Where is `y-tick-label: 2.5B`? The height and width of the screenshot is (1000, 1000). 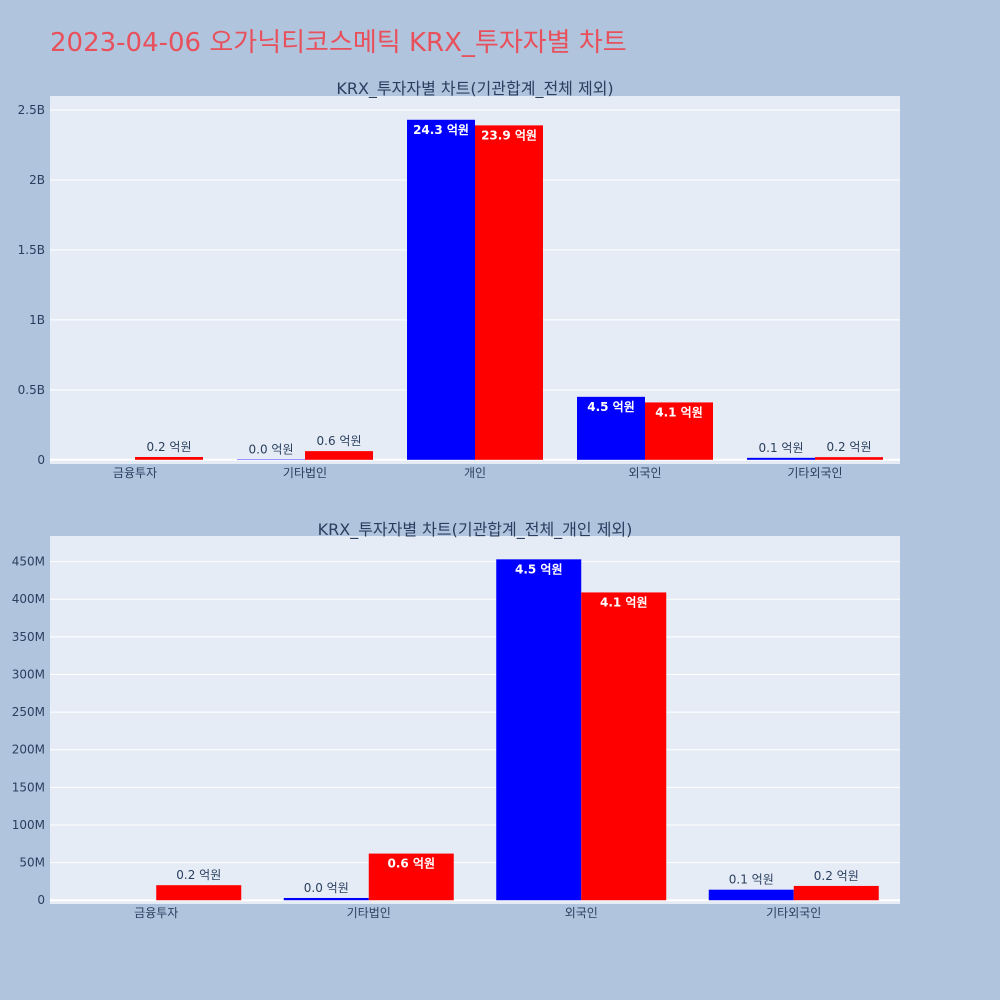 y-tick-label: 2.5B is located at coordinates (31, 110).